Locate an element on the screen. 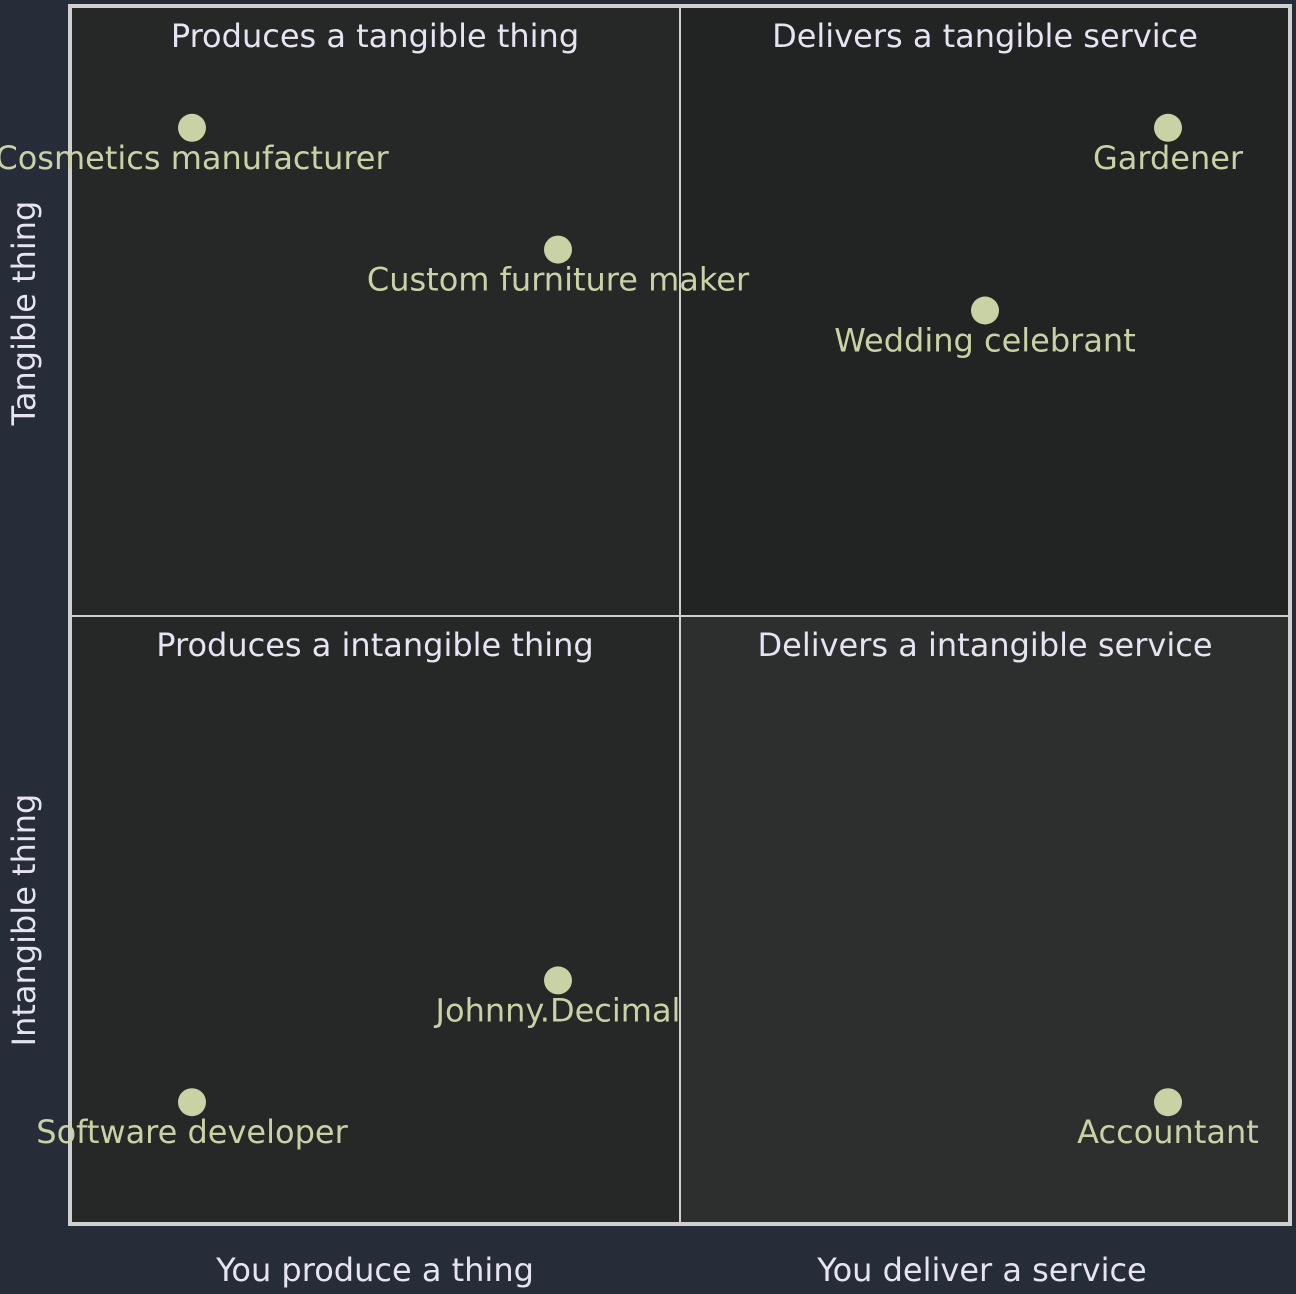  data-point-accountant is located at coordinates (1168, 1102).